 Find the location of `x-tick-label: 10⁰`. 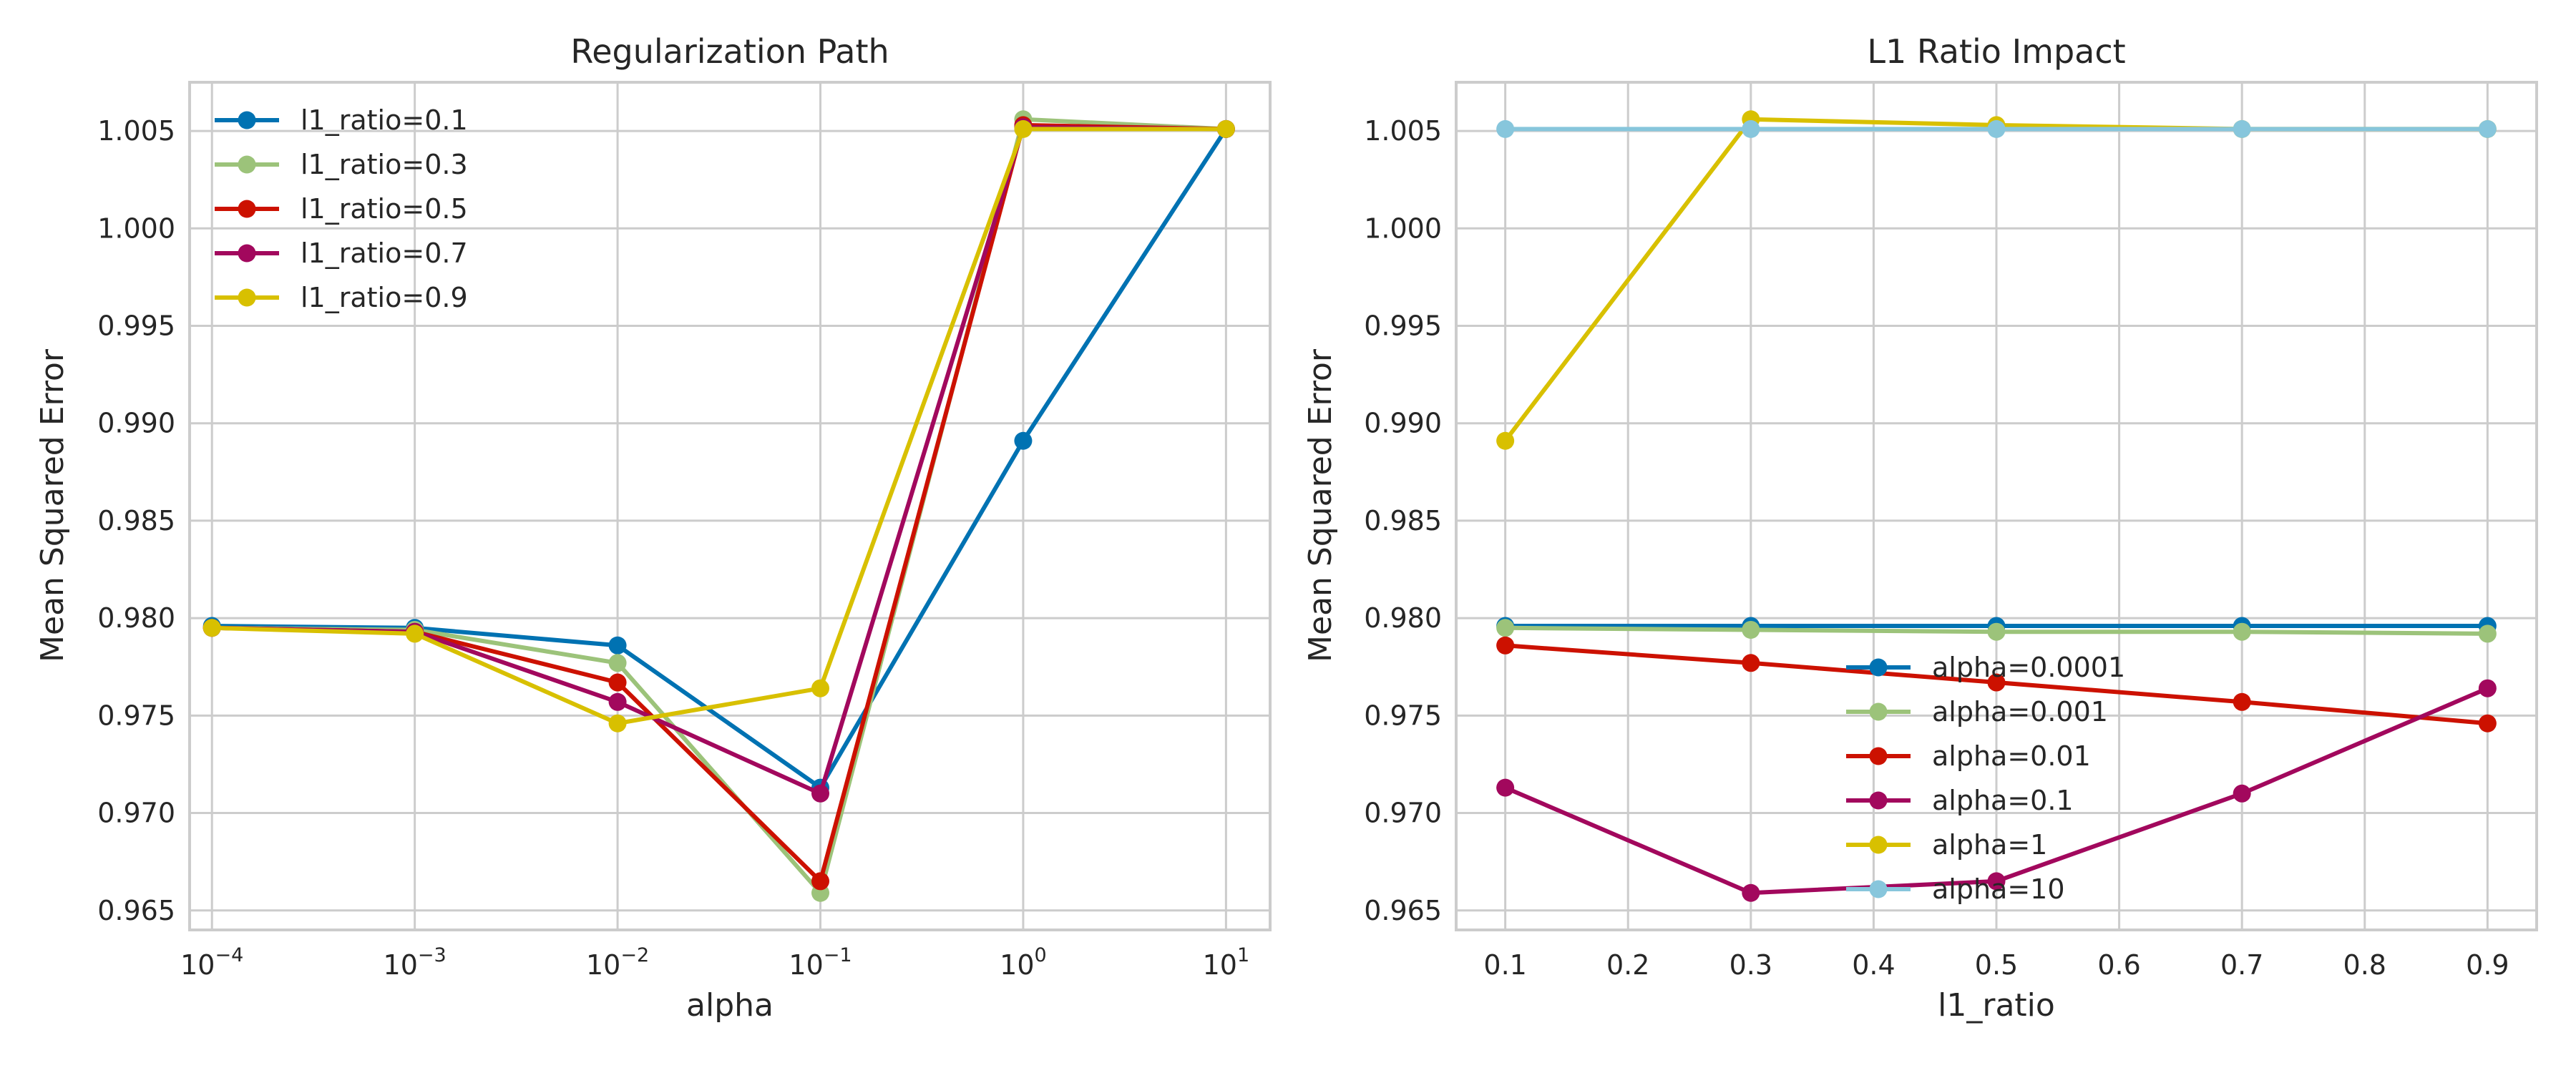

x-tick-label: 10⁰ is located at coordinates (1023, 962).